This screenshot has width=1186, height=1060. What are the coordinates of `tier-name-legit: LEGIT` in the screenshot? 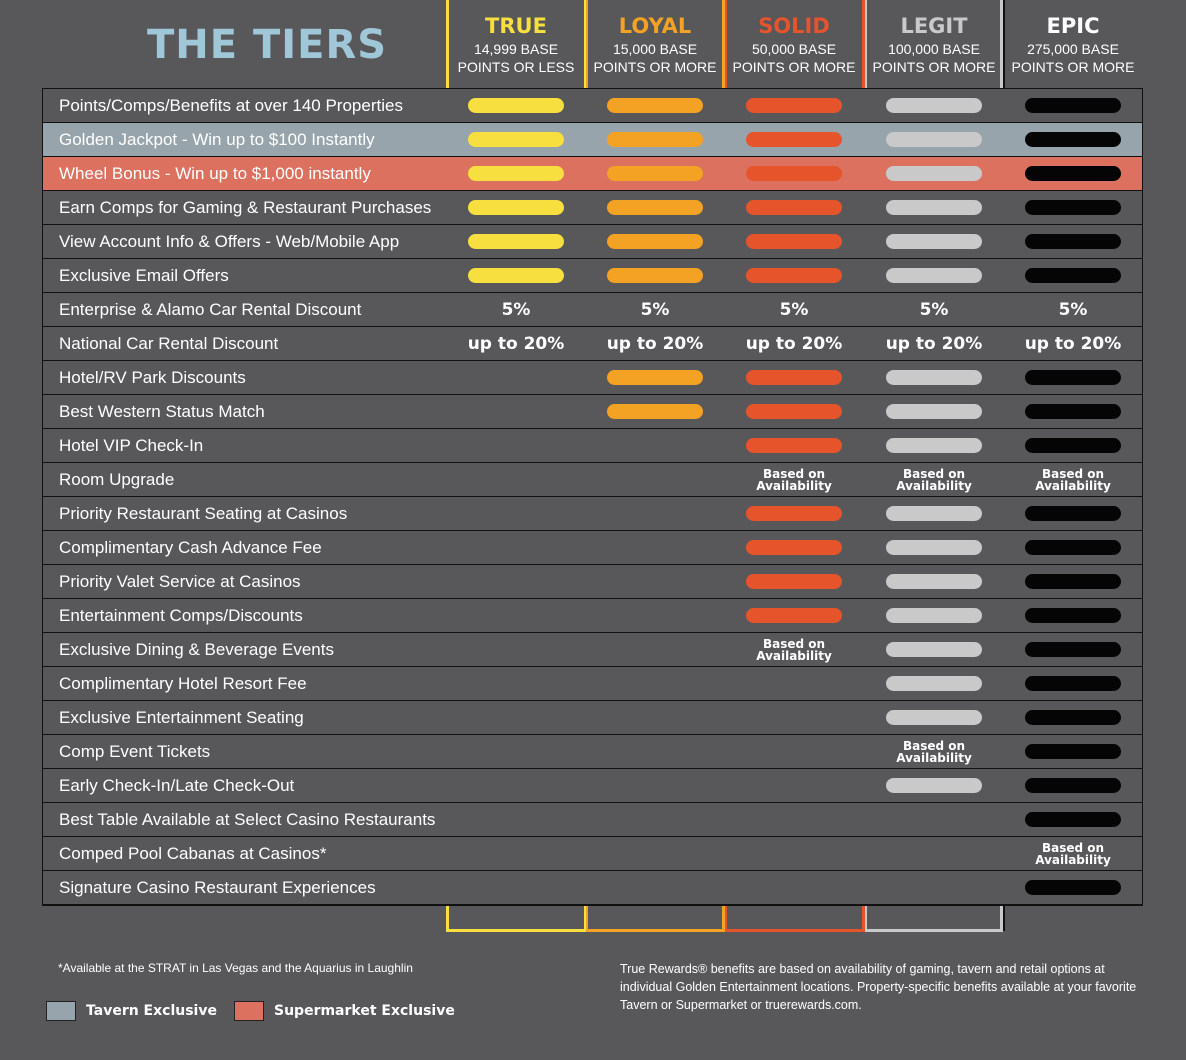 It's located at (934, 26).